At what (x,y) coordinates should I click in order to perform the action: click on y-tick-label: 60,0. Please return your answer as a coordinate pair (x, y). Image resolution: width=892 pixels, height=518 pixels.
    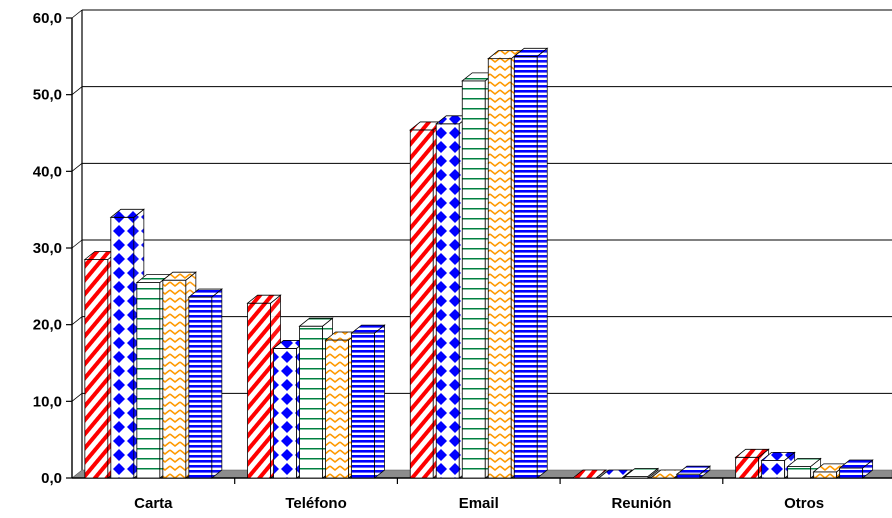
    Looking at the image, I should click on (47, 18).